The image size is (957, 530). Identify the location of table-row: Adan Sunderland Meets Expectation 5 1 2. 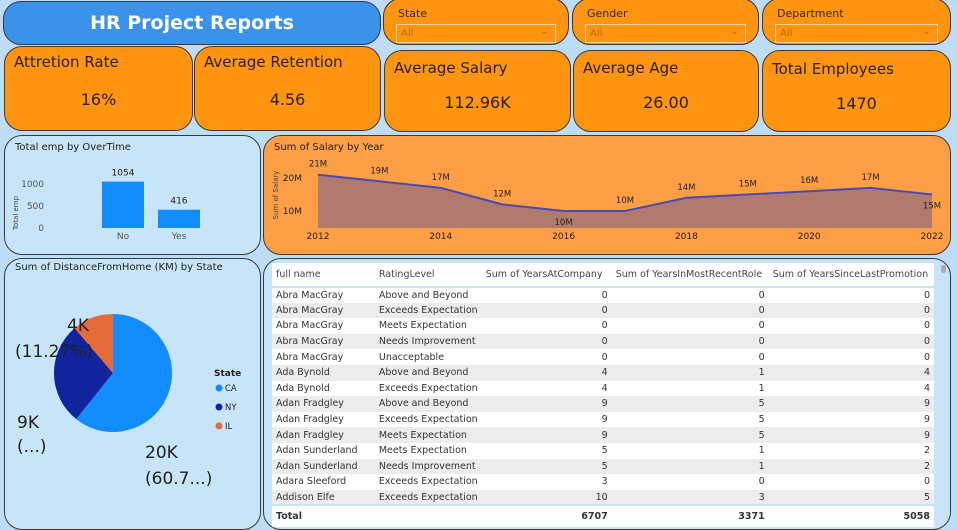
(603, 450).